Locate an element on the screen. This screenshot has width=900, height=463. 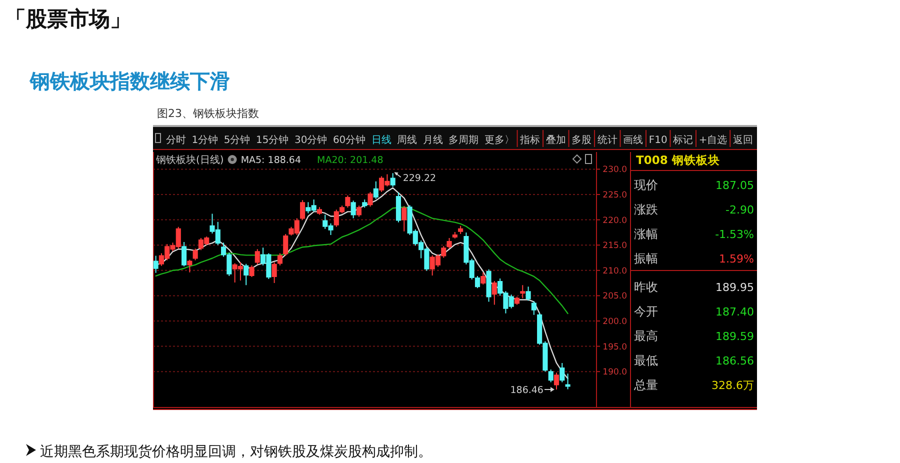
text: 60分钟 is located at coordinates (349, 140).